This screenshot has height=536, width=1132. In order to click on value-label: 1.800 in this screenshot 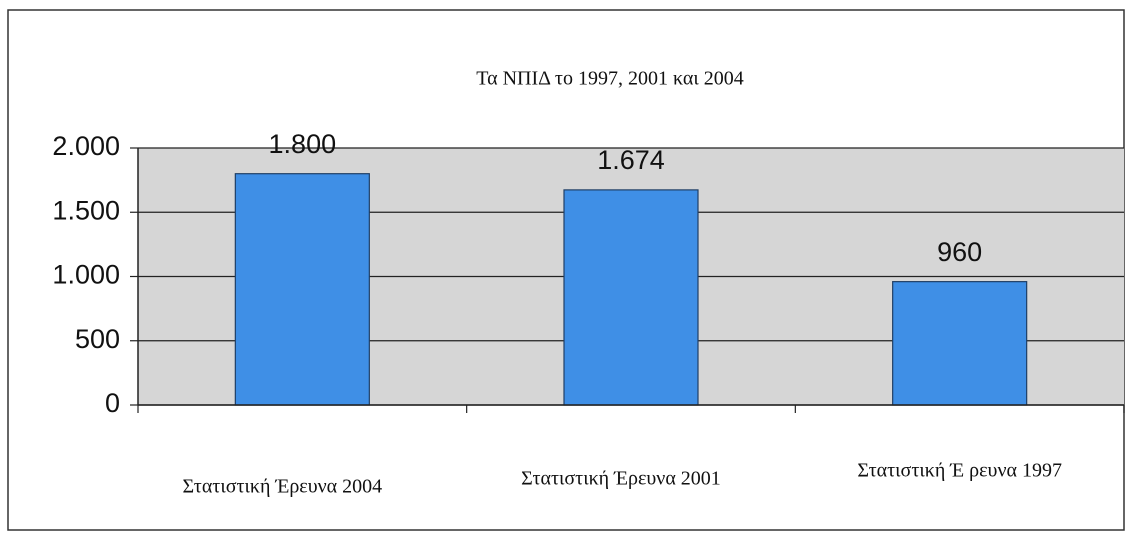, I will do `click(303, 144)`.